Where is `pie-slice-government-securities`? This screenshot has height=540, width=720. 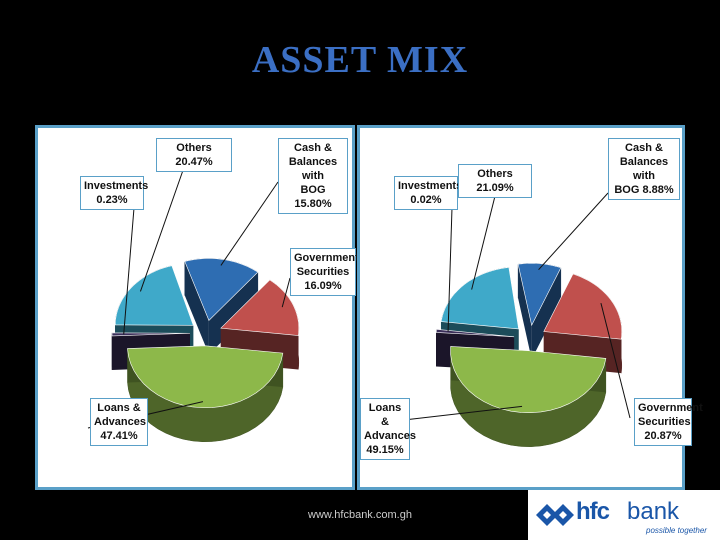
pie-slice-government-securities is located at coordinates (583, 323).